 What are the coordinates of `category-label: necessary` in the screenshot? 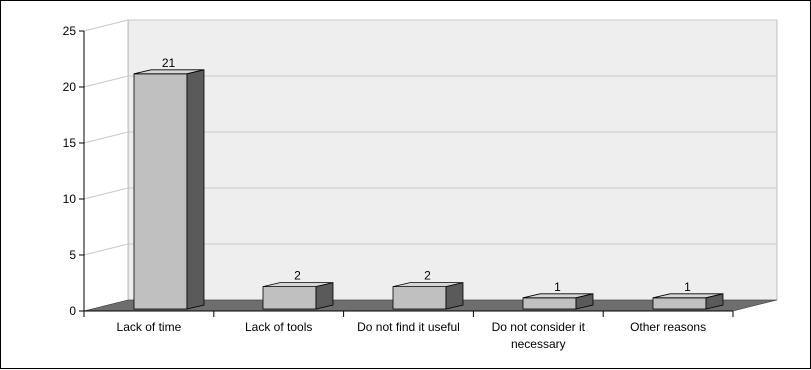 It's located at (538, 344).